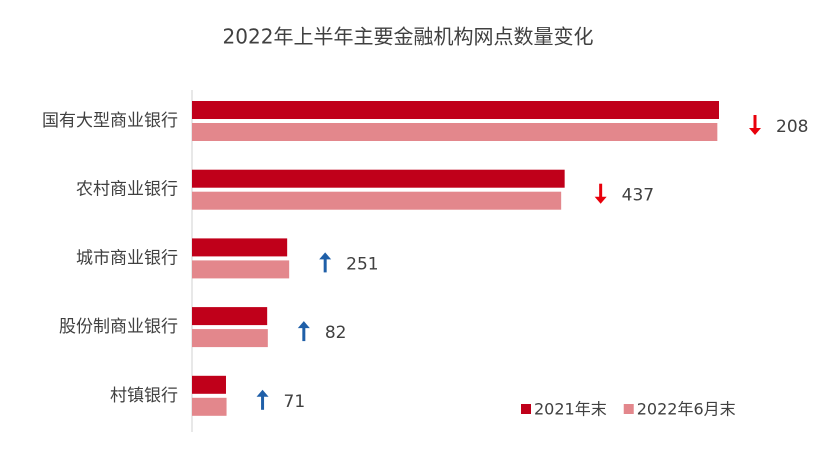 This screenshot has height=462, width=826. What do you see at coordinates (362, 264) in the screenshot?
I see `change-label: 251` at bounding box center [362, 264].